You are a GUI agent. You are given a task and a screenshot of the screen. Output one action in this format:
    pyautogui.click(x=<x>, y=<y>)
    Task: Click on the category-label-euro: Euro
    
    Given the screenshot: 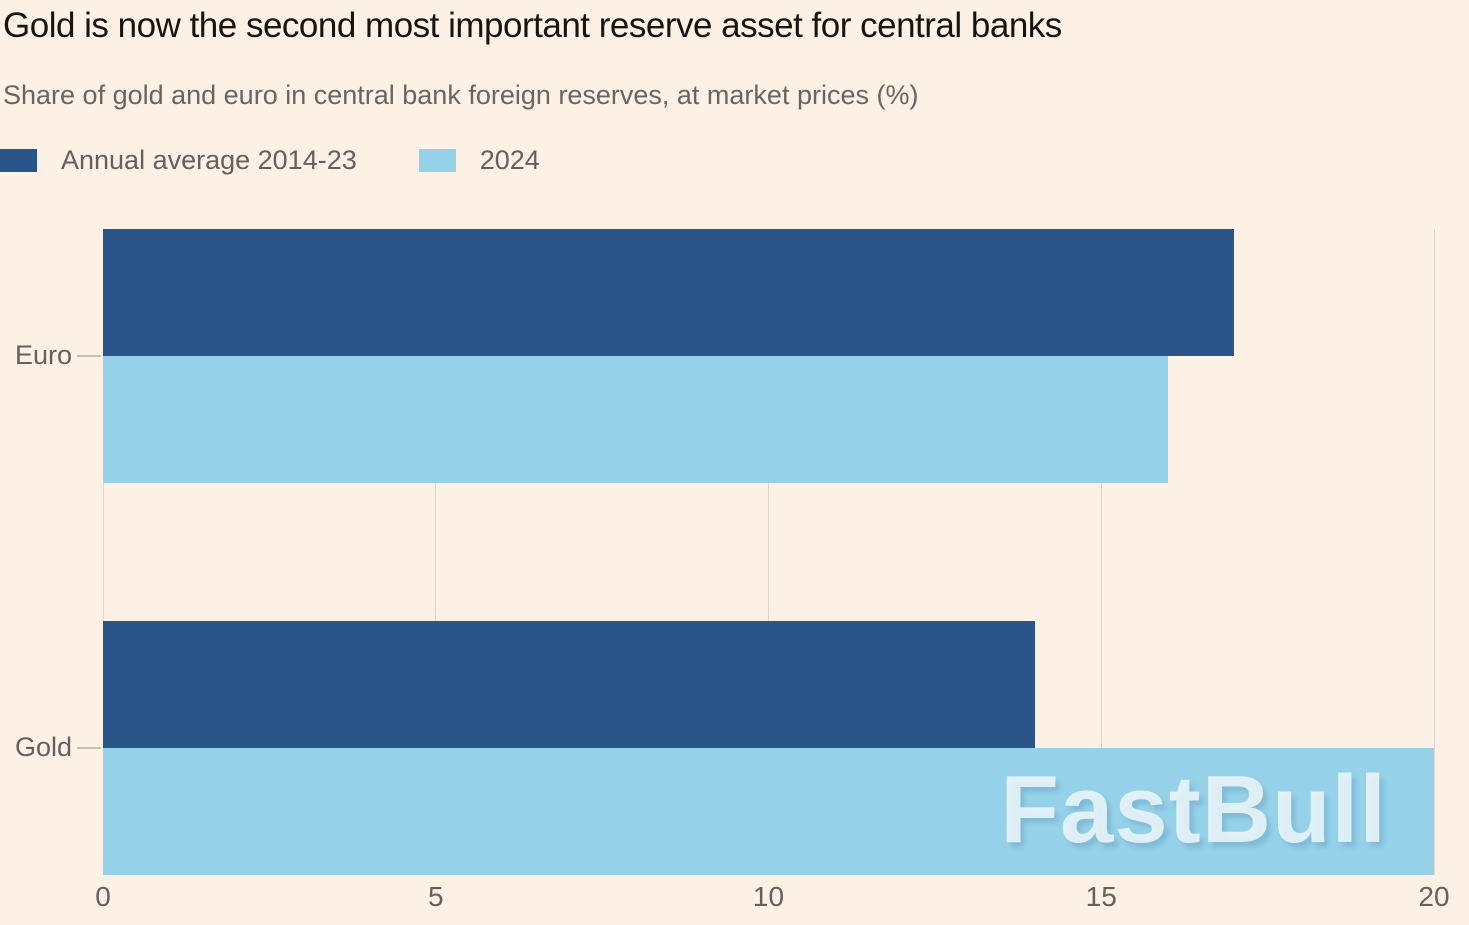 What is the action you would take?
    pyautogui.click(x=43, y=355)
    